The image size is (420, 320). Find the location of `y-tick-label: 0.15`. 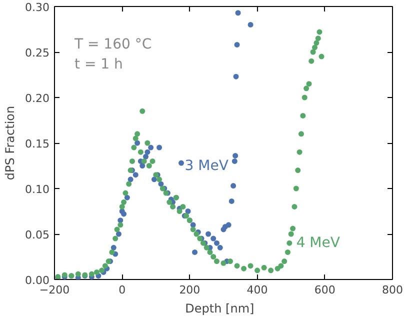

y-tick-label: 0.15 is located at coordinates (37, 144).